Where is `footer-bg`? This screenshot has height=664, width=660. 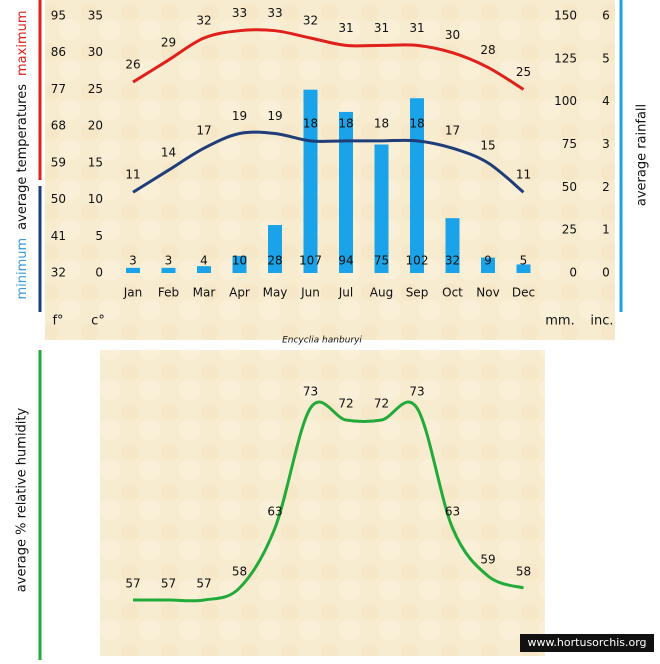 footer-bg is located at coordinates (587, 643).